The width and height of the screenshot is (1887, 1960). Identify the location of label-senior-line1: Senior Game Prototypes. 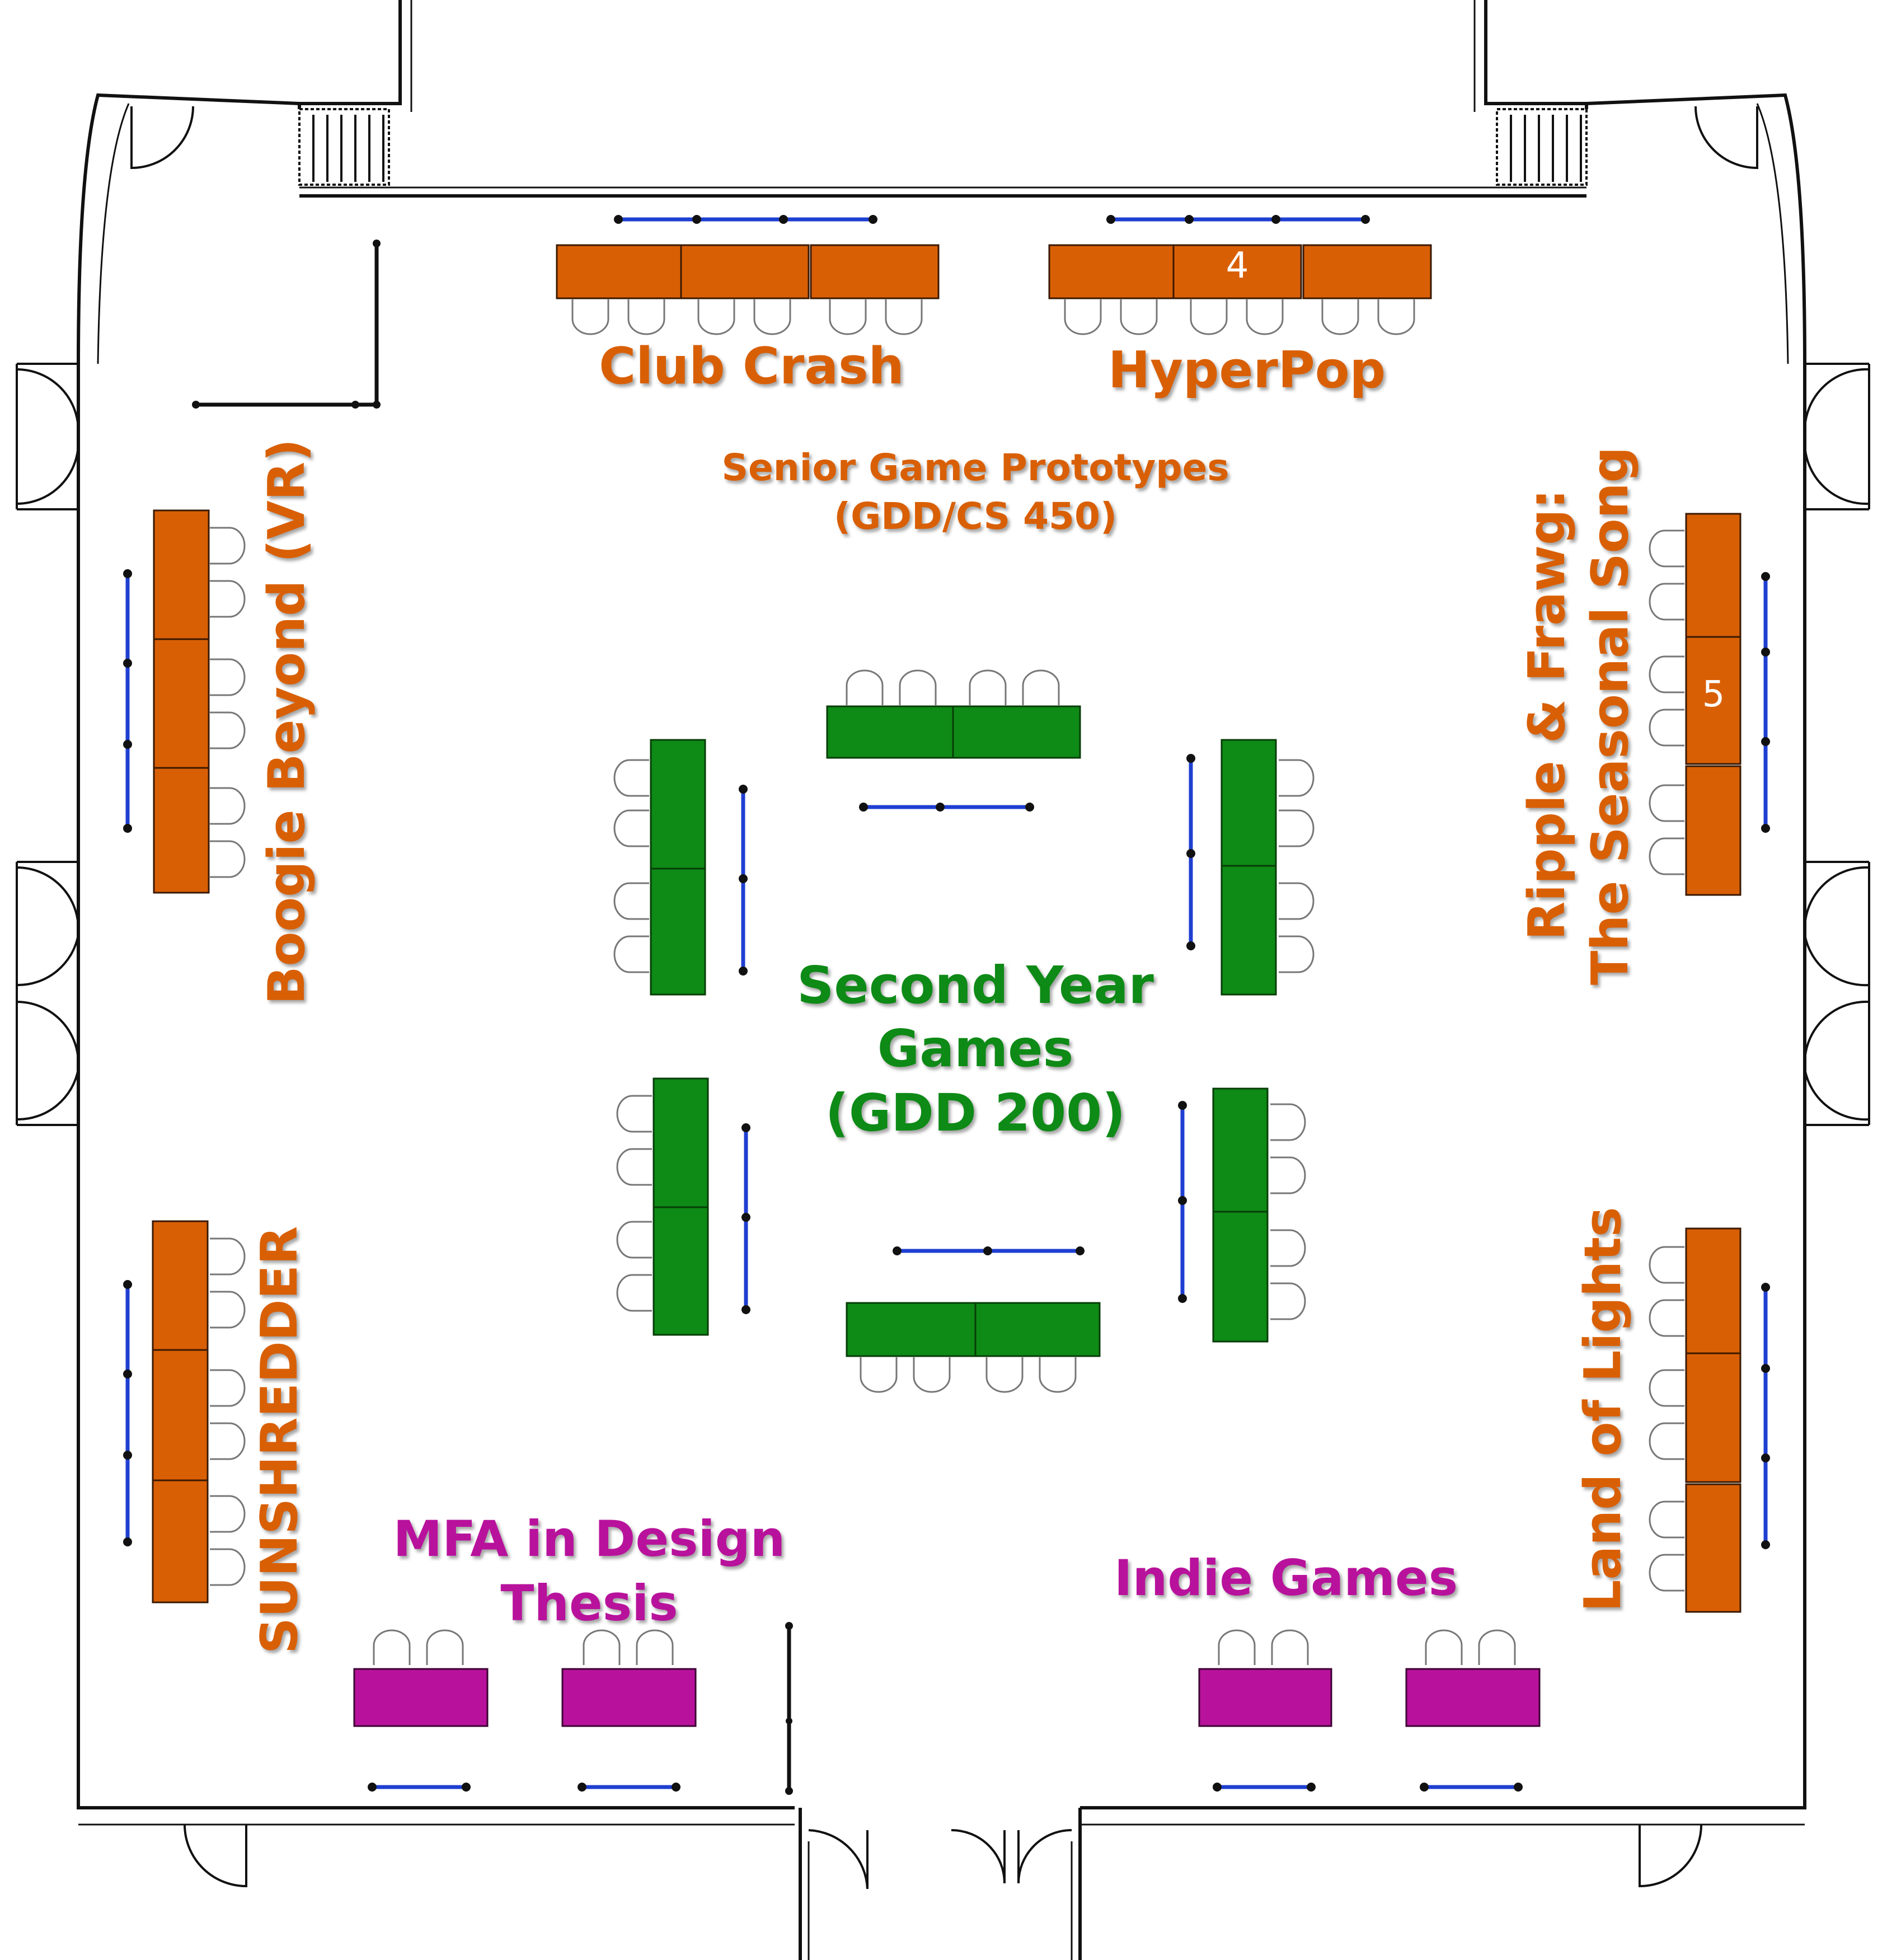
(975, 467).